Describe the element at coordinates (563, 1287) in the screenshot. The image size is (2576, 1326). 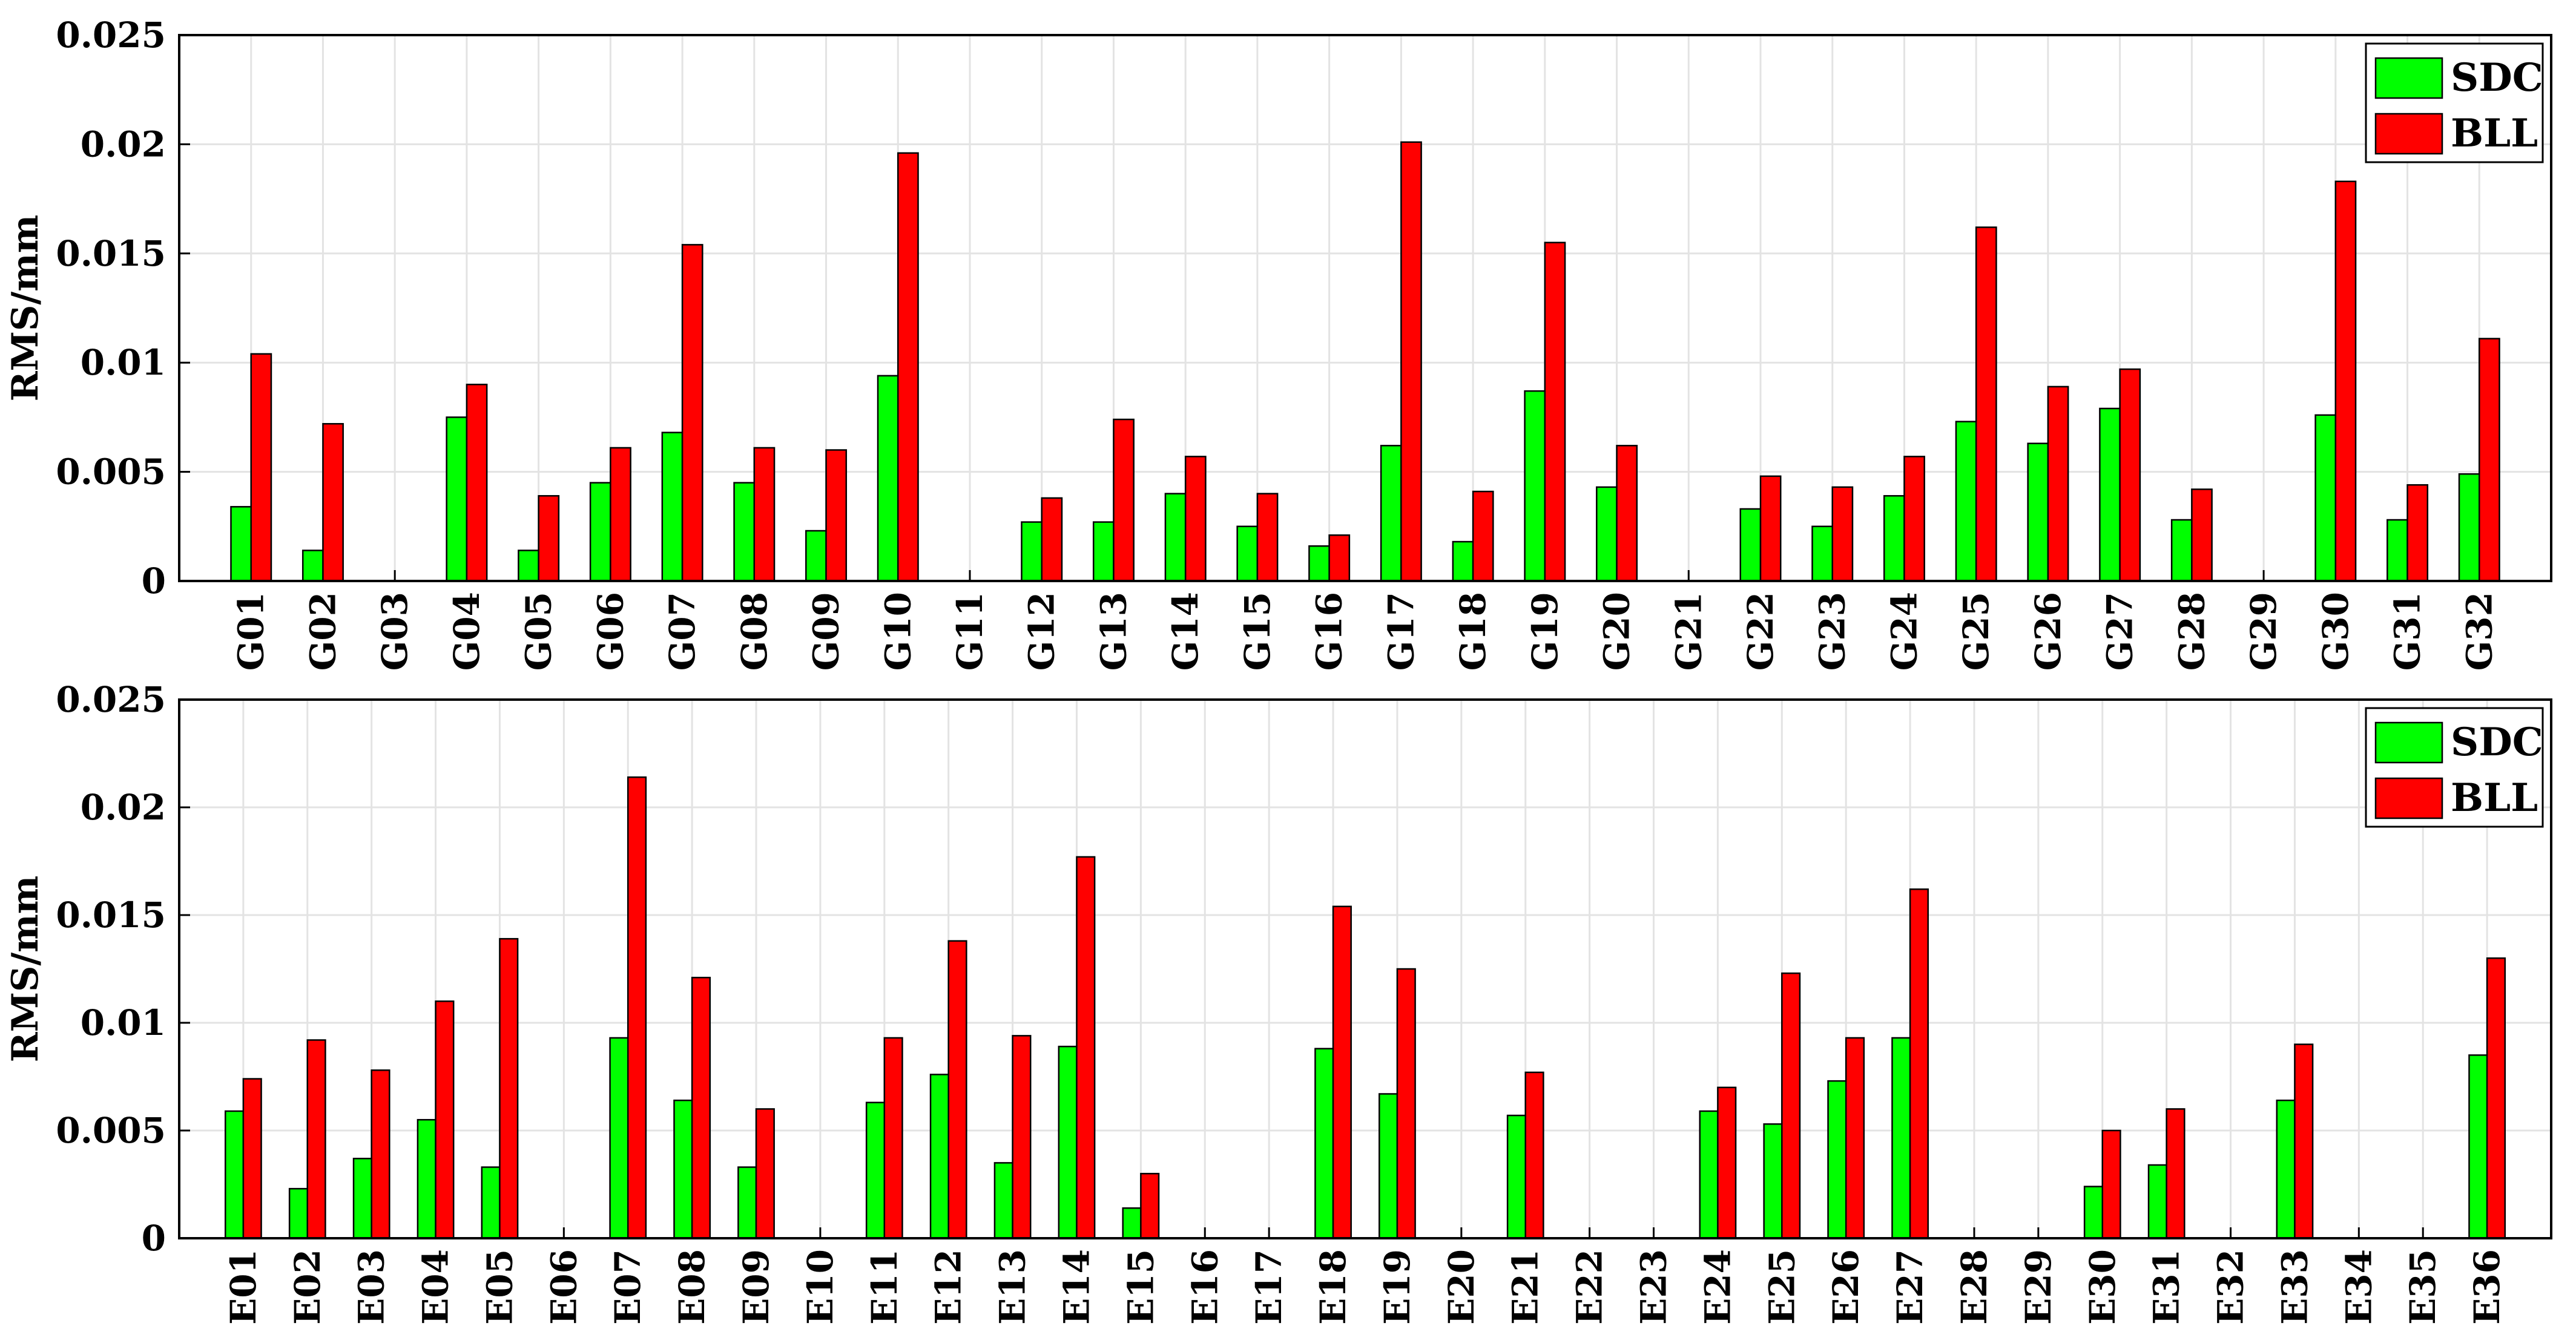
I see `x-tick-label: E06` at that location.